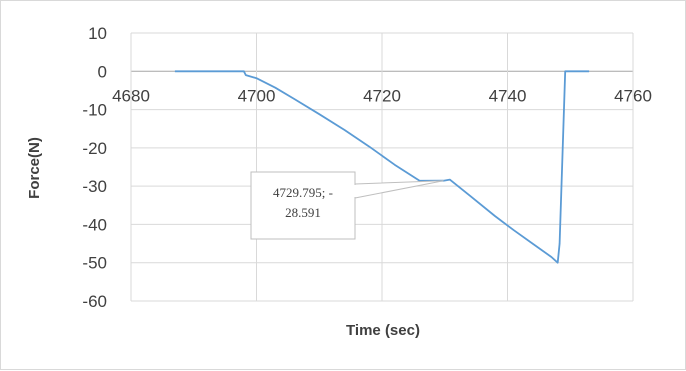 The image size is (686, 371). What do you see at coordinates (94, 301) in the screenshot?
I see `y-tick-label: -60` at bounding box center [94, 301].